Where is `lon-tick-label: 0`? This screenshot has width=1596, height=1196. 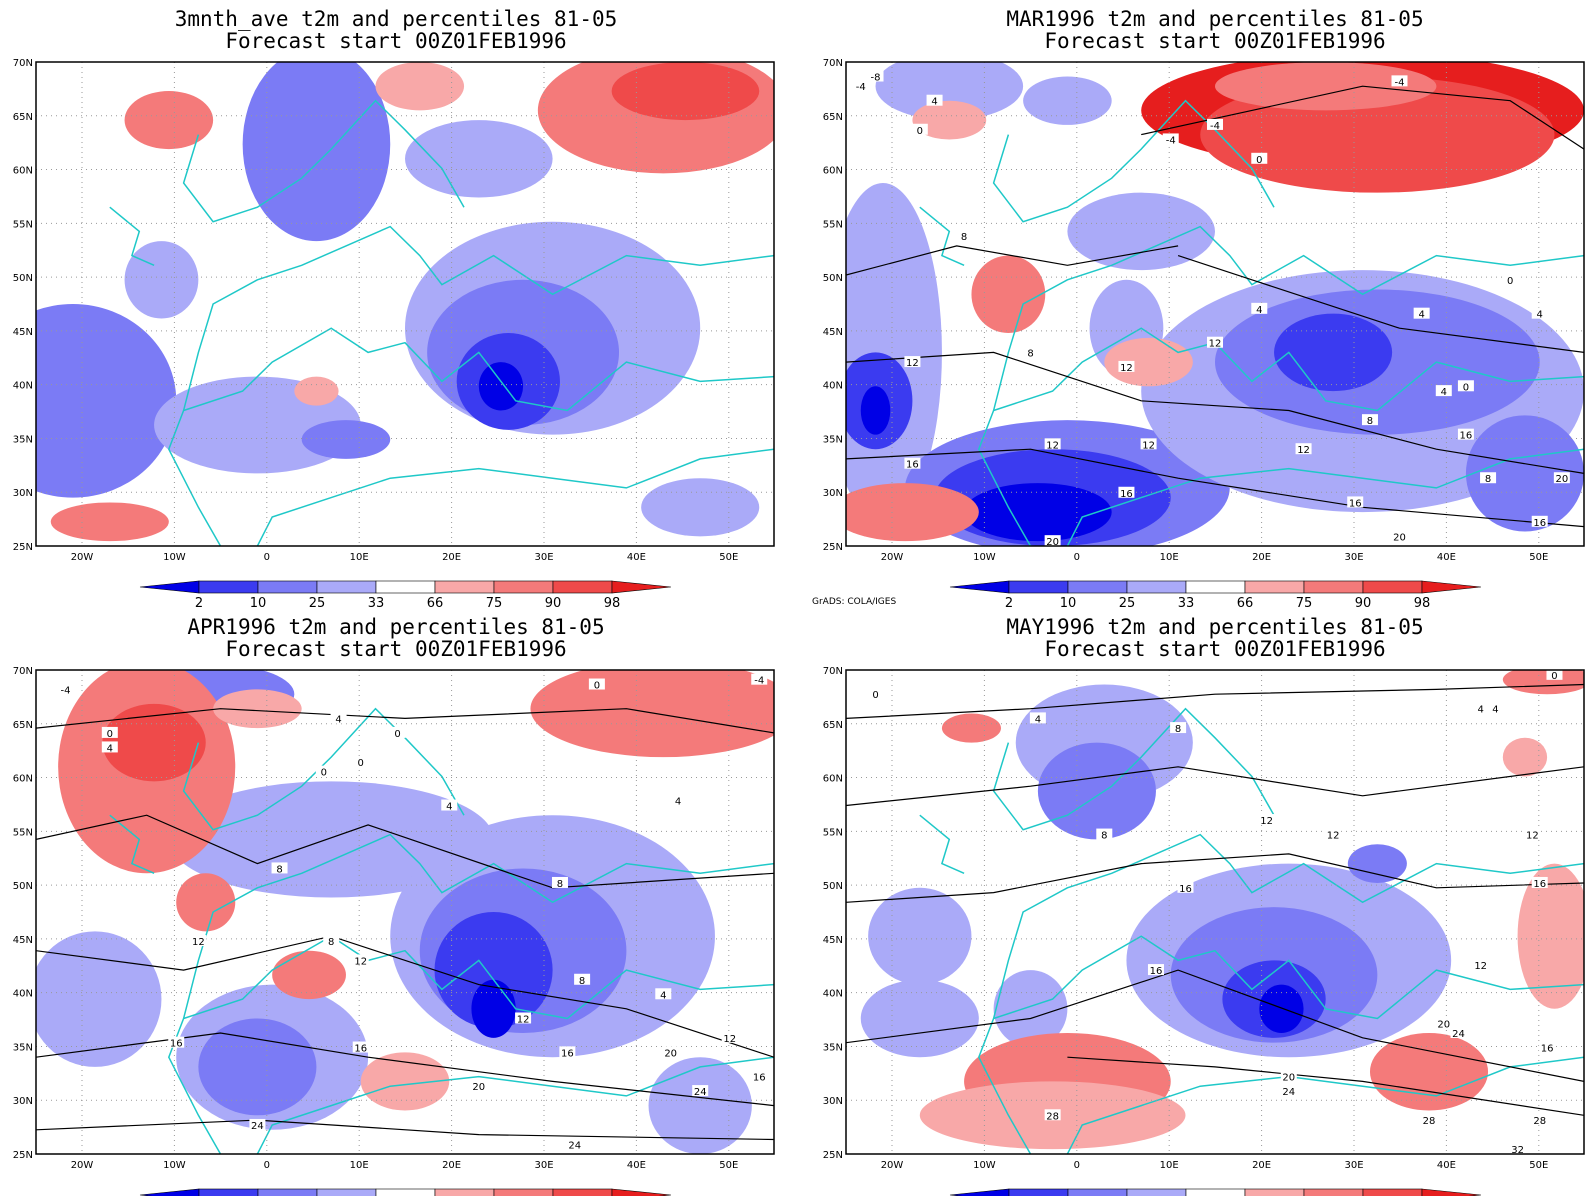 lon-tick-label: 0 is located at coordinates (1077, 557).